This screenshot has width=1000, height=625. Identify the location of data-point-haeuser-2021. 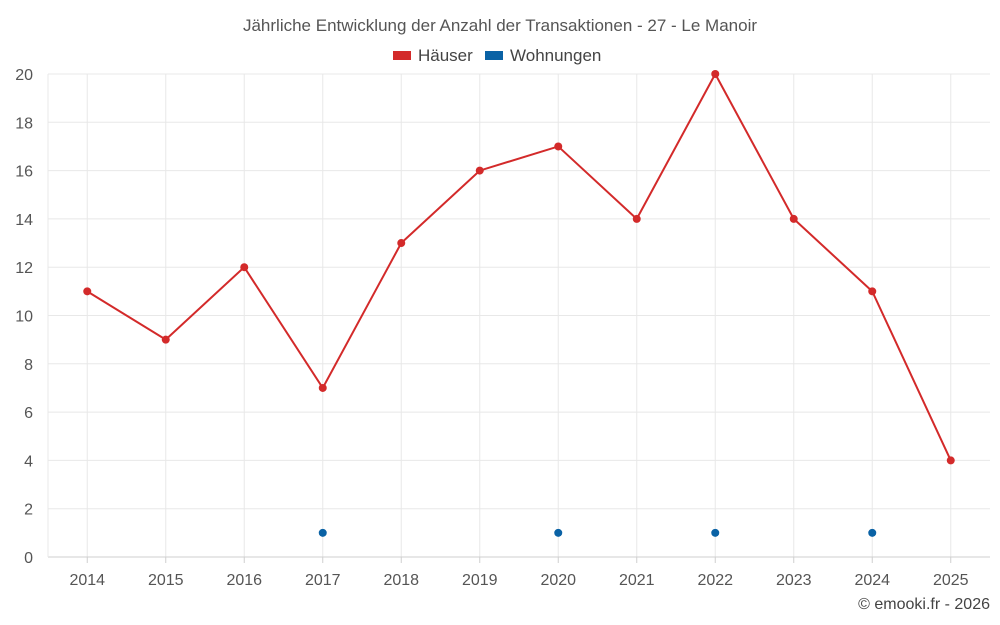
(636, 218).